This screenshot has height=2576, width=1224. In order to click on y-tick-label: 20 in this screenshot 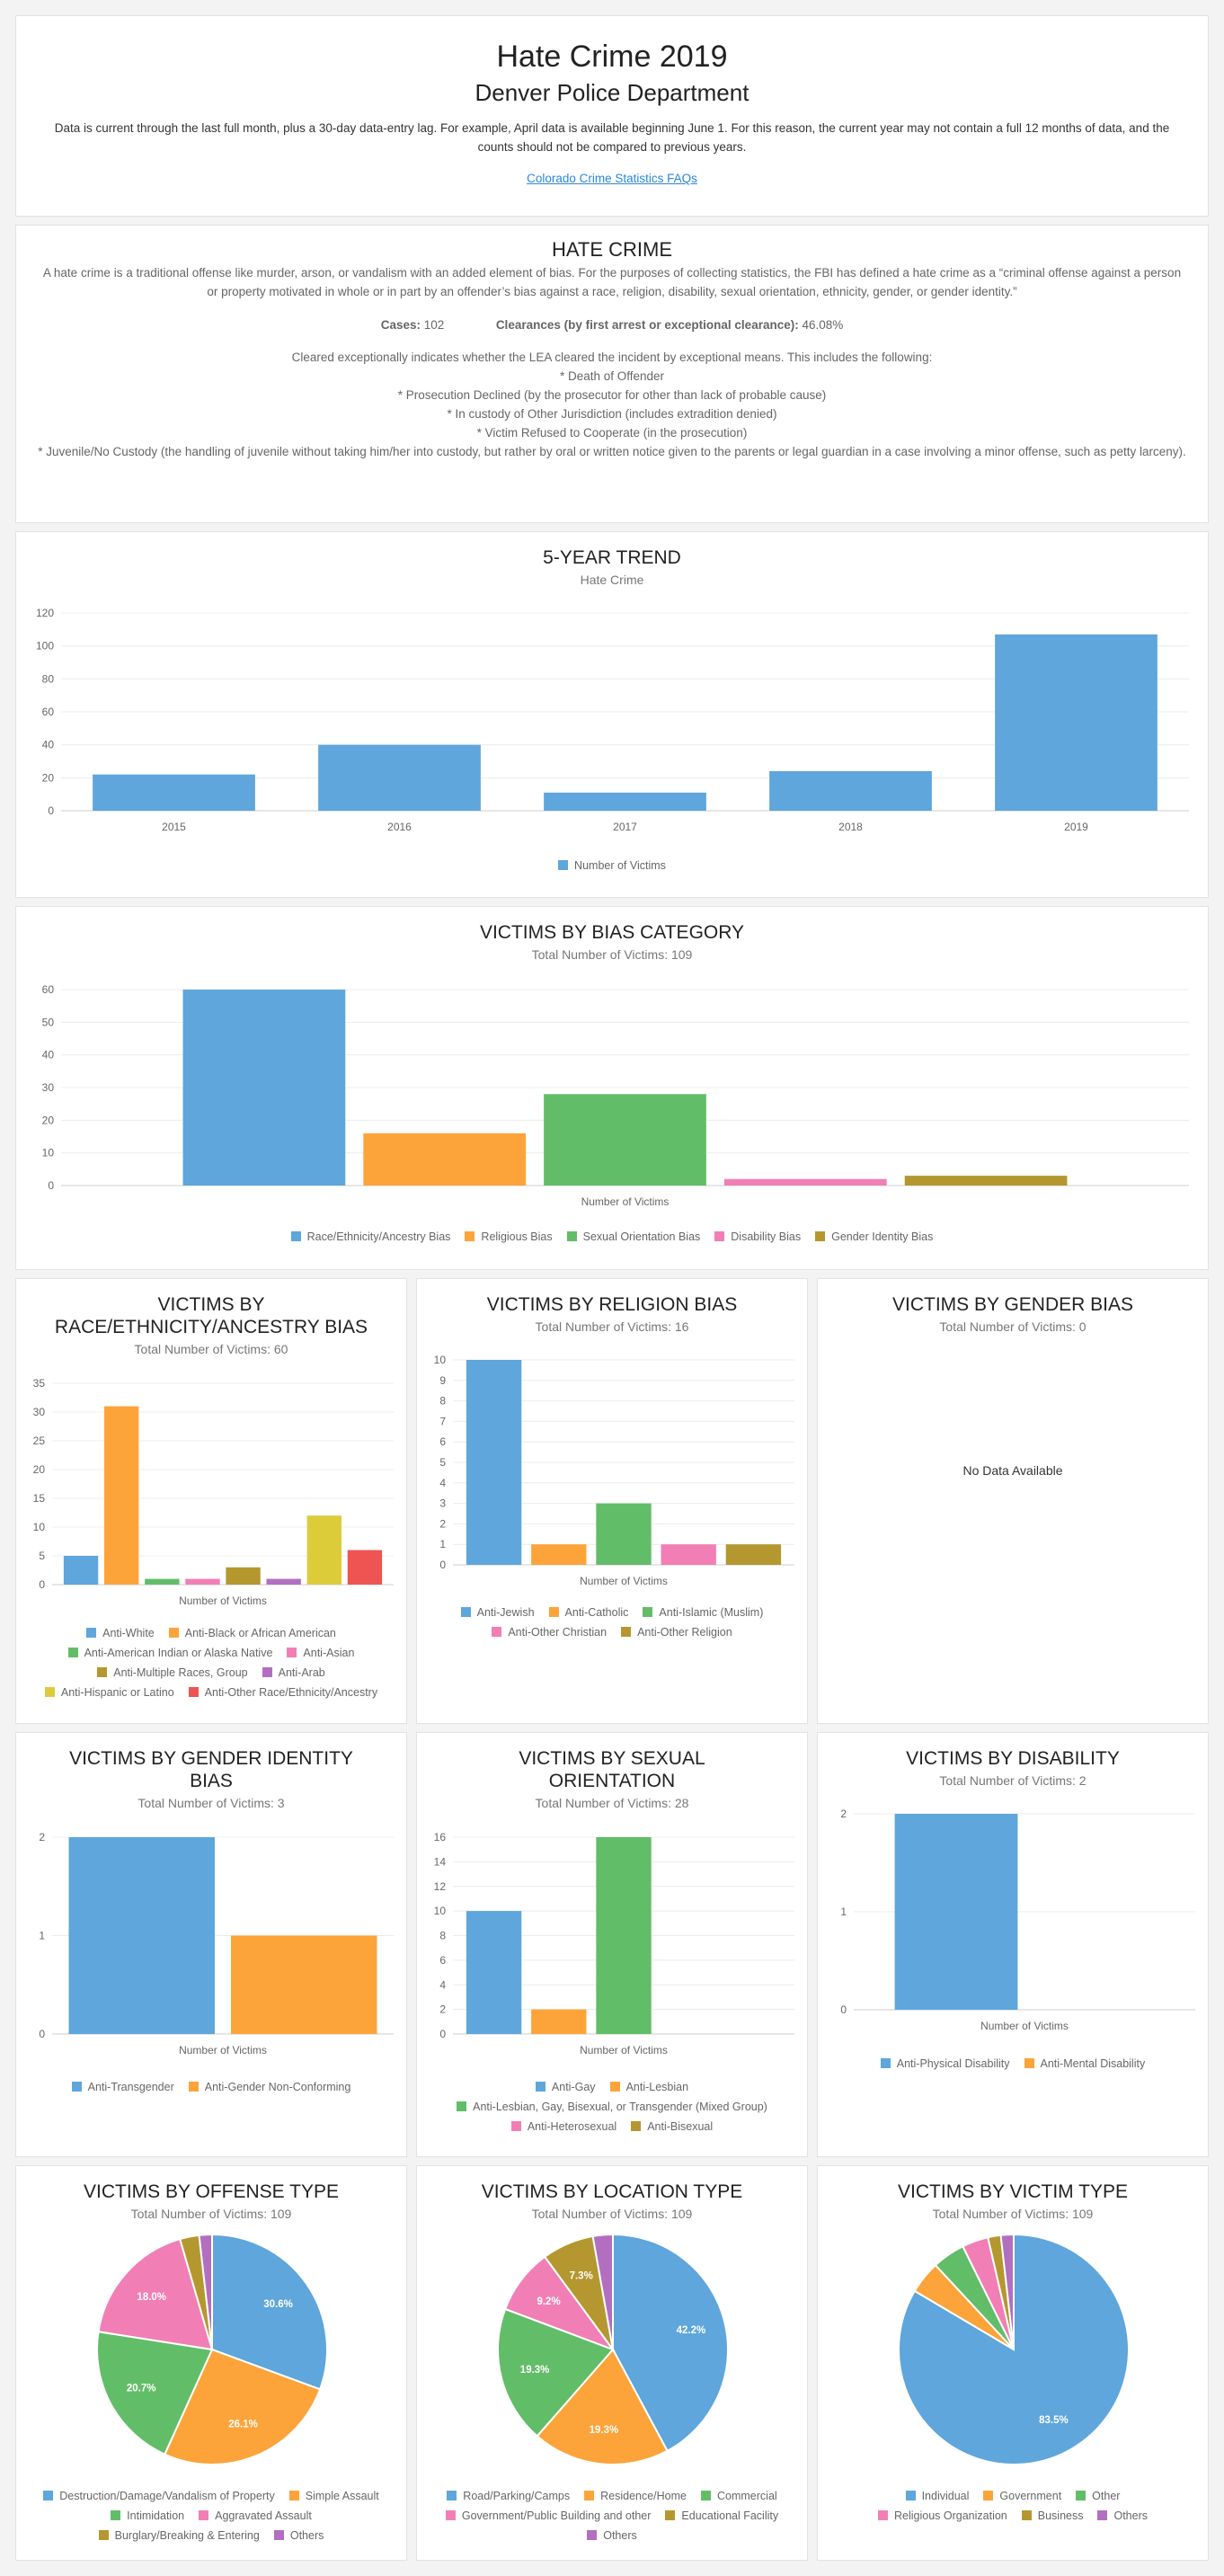, I will do `click(48, 1120)`.